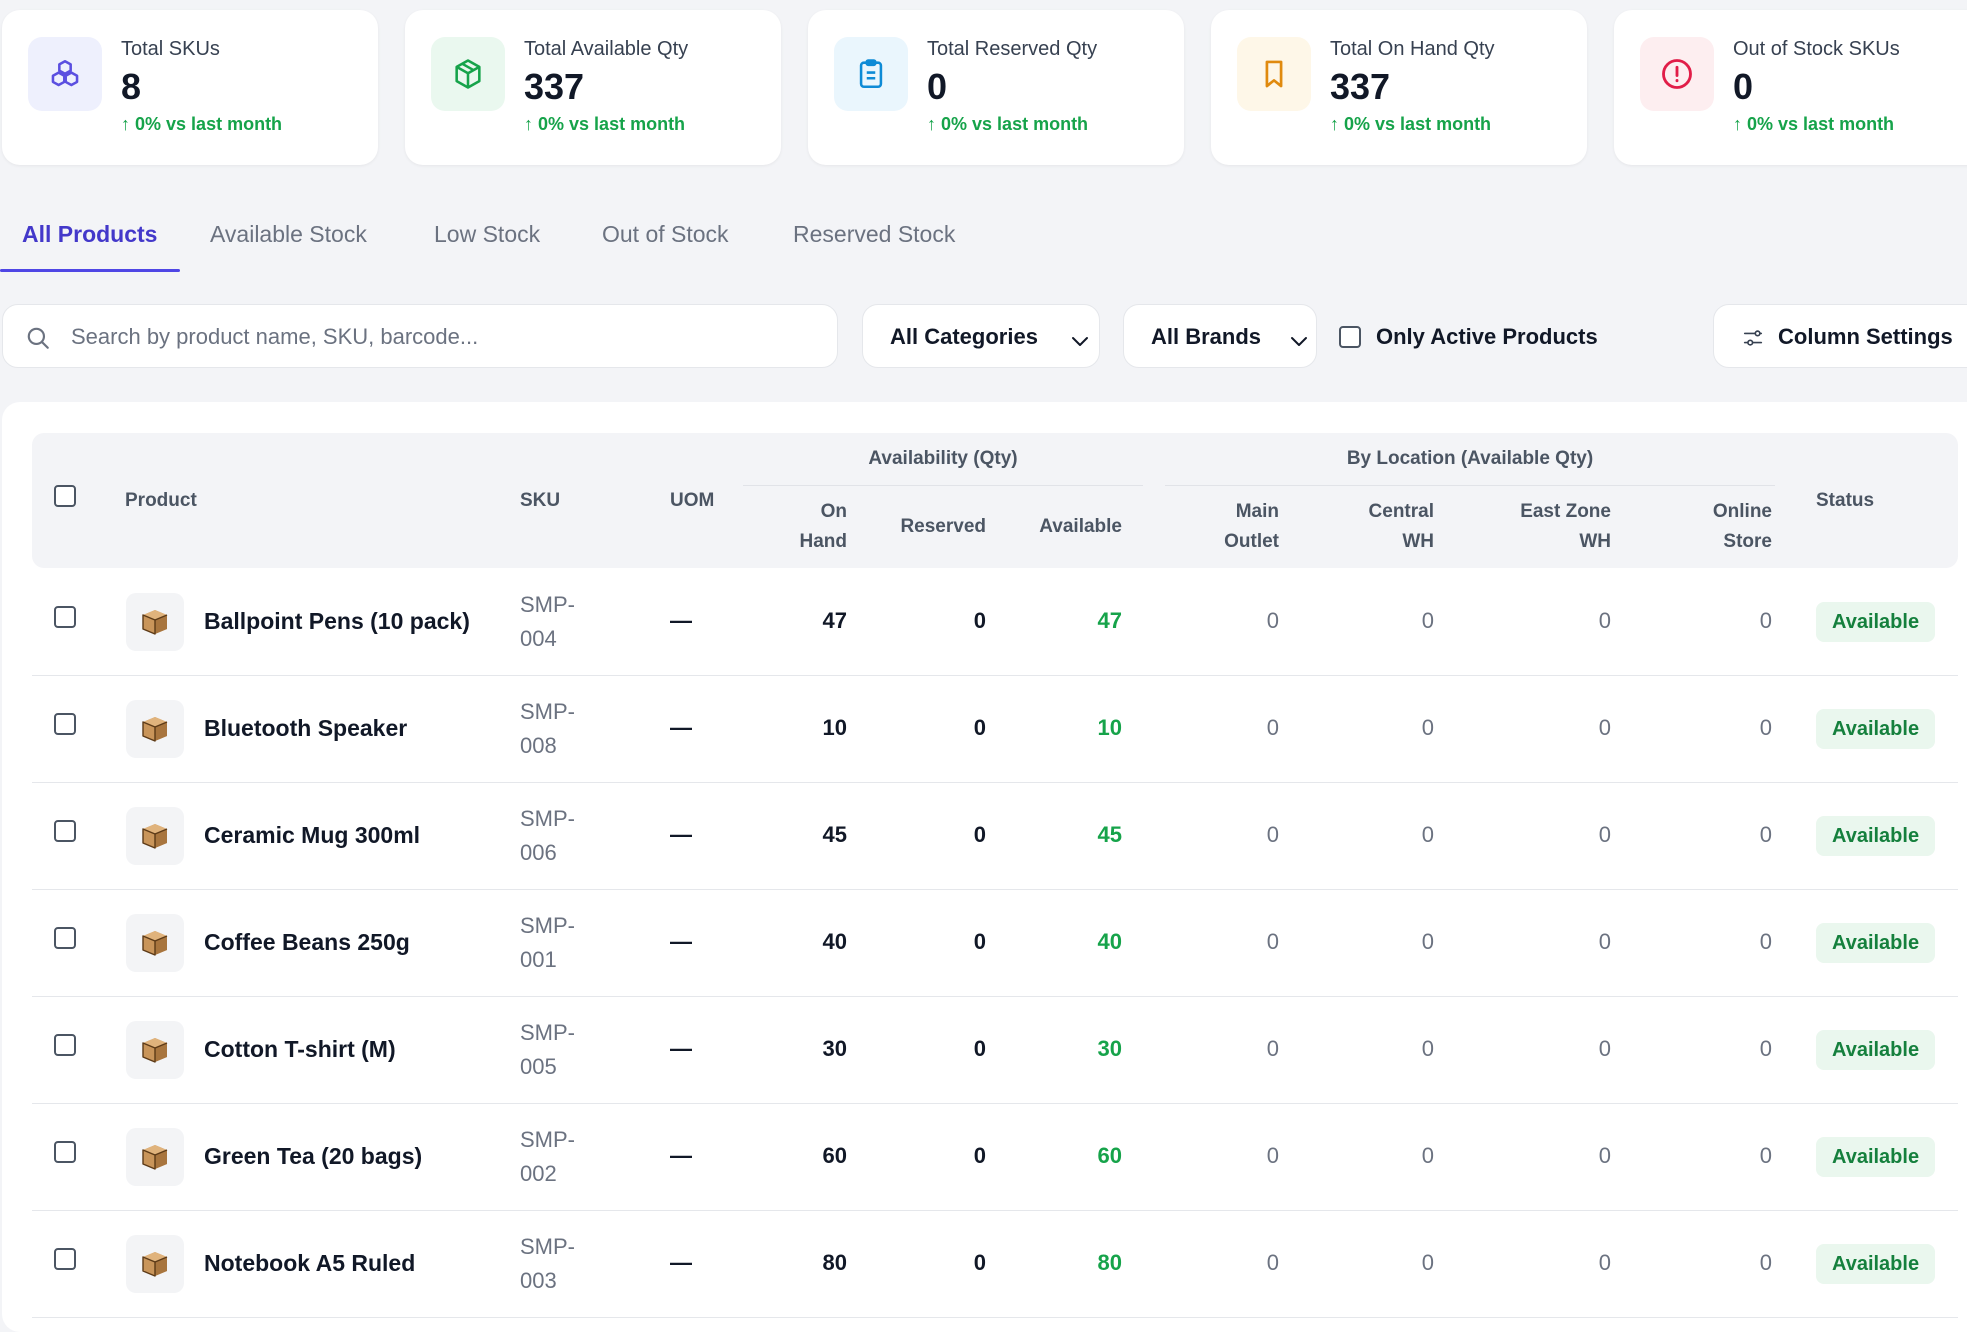  I want to click on tab-reserved-stock: Reserved Stock, so click(874, 234).